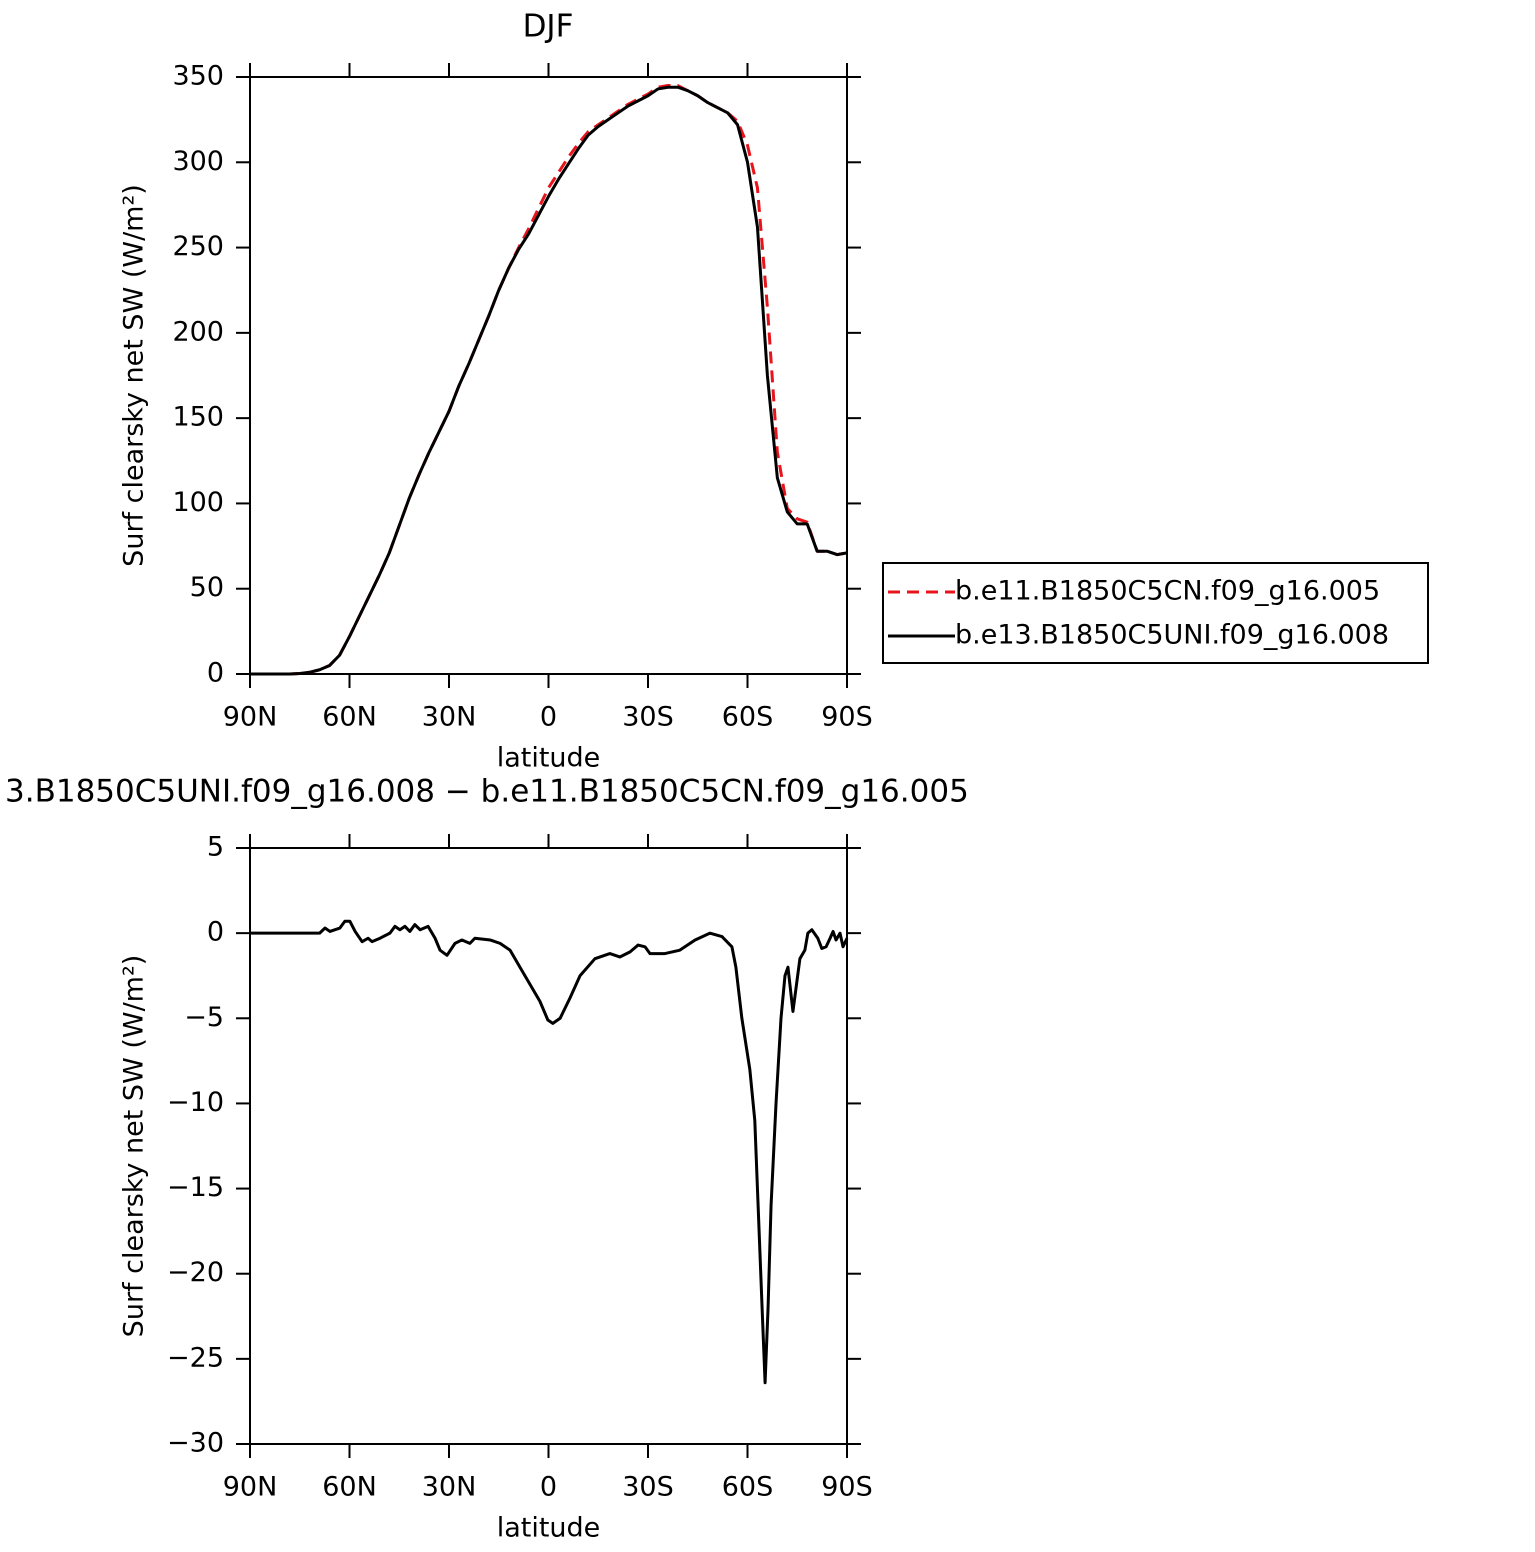 The image size is (1535, 1552). I want to click on legend-label: b.e13.B1850C5UNI.f09_g16.008, so click(1172, 635).